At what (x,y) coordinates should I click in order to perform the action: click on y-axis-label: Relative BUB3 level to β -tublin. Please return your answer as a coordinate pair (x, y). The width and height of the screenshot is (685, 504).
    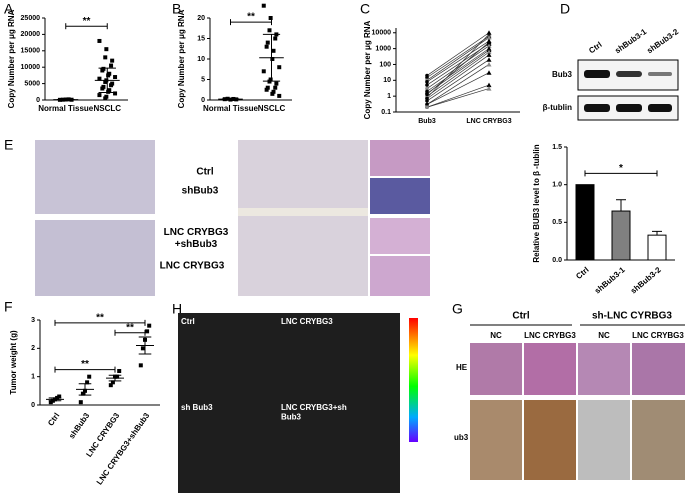
    Looking at the image, I should click on (536, 203).